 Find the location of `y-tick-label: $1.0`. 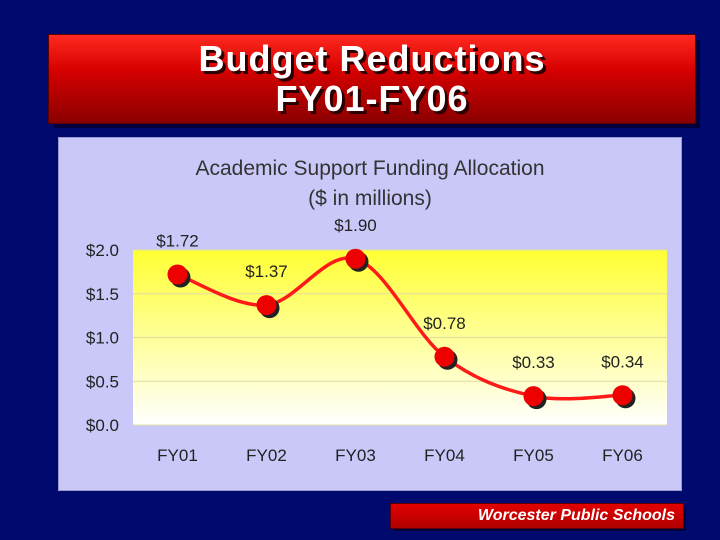

y-tick-label: $1.0 is located at coordinates (102, 338).